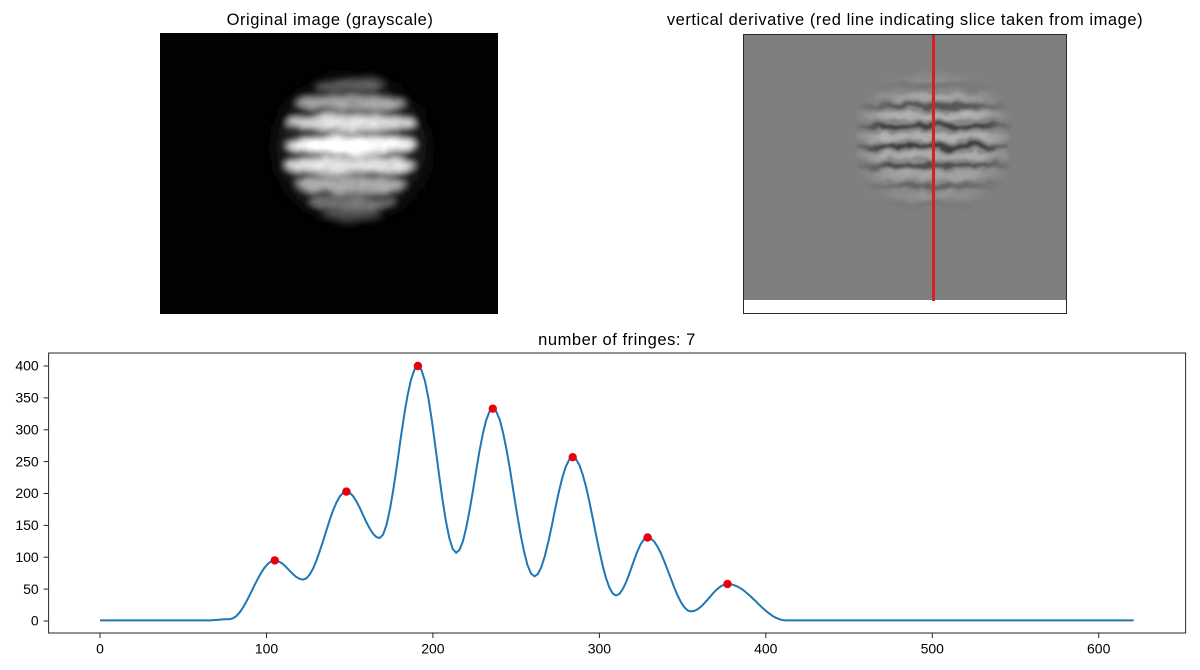 This screenshot has width=1200, height=670. Describe the element at coordinates (27, 525) in the screenshot. I see `svg-text: 150` at that location.